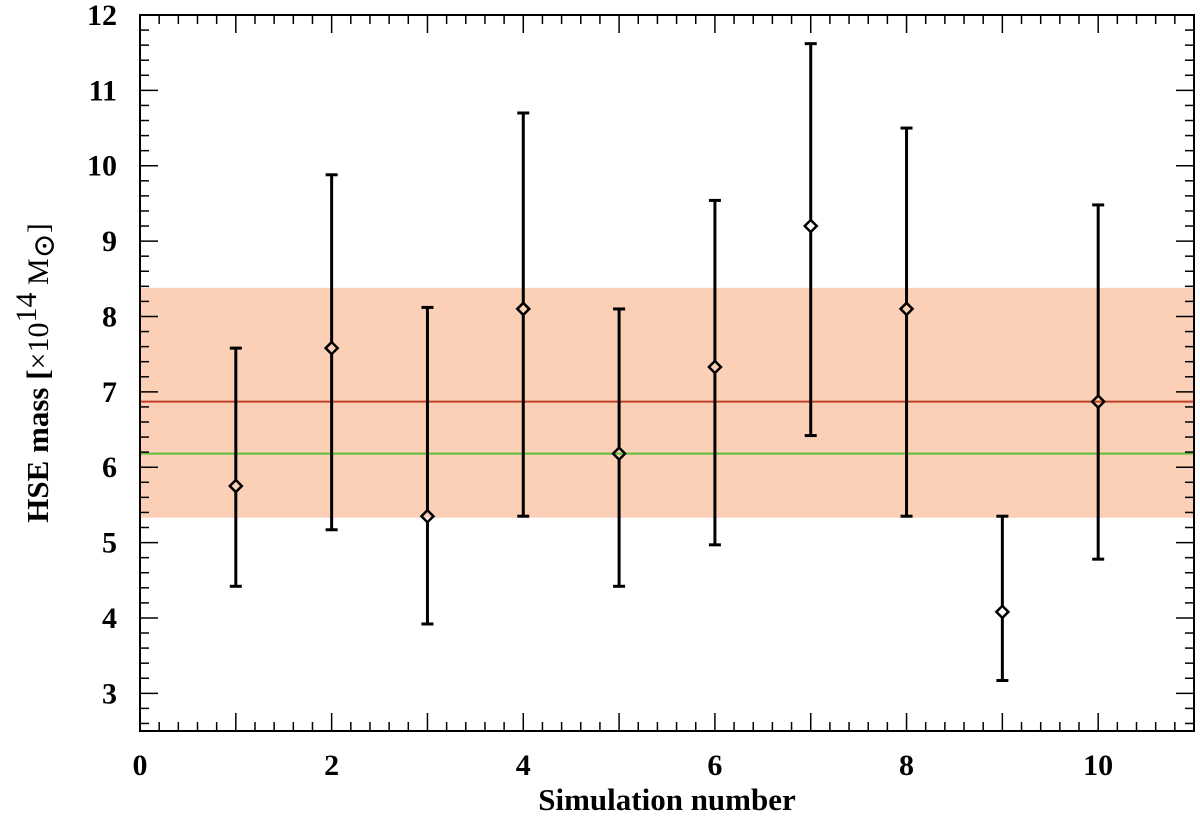 The width and height of the screenshot is (1200, 838). What do you see at coordinates (44, 245) in the screenshot?
I see `sun-symbol: ⊙` at bounding box center [44, 245].